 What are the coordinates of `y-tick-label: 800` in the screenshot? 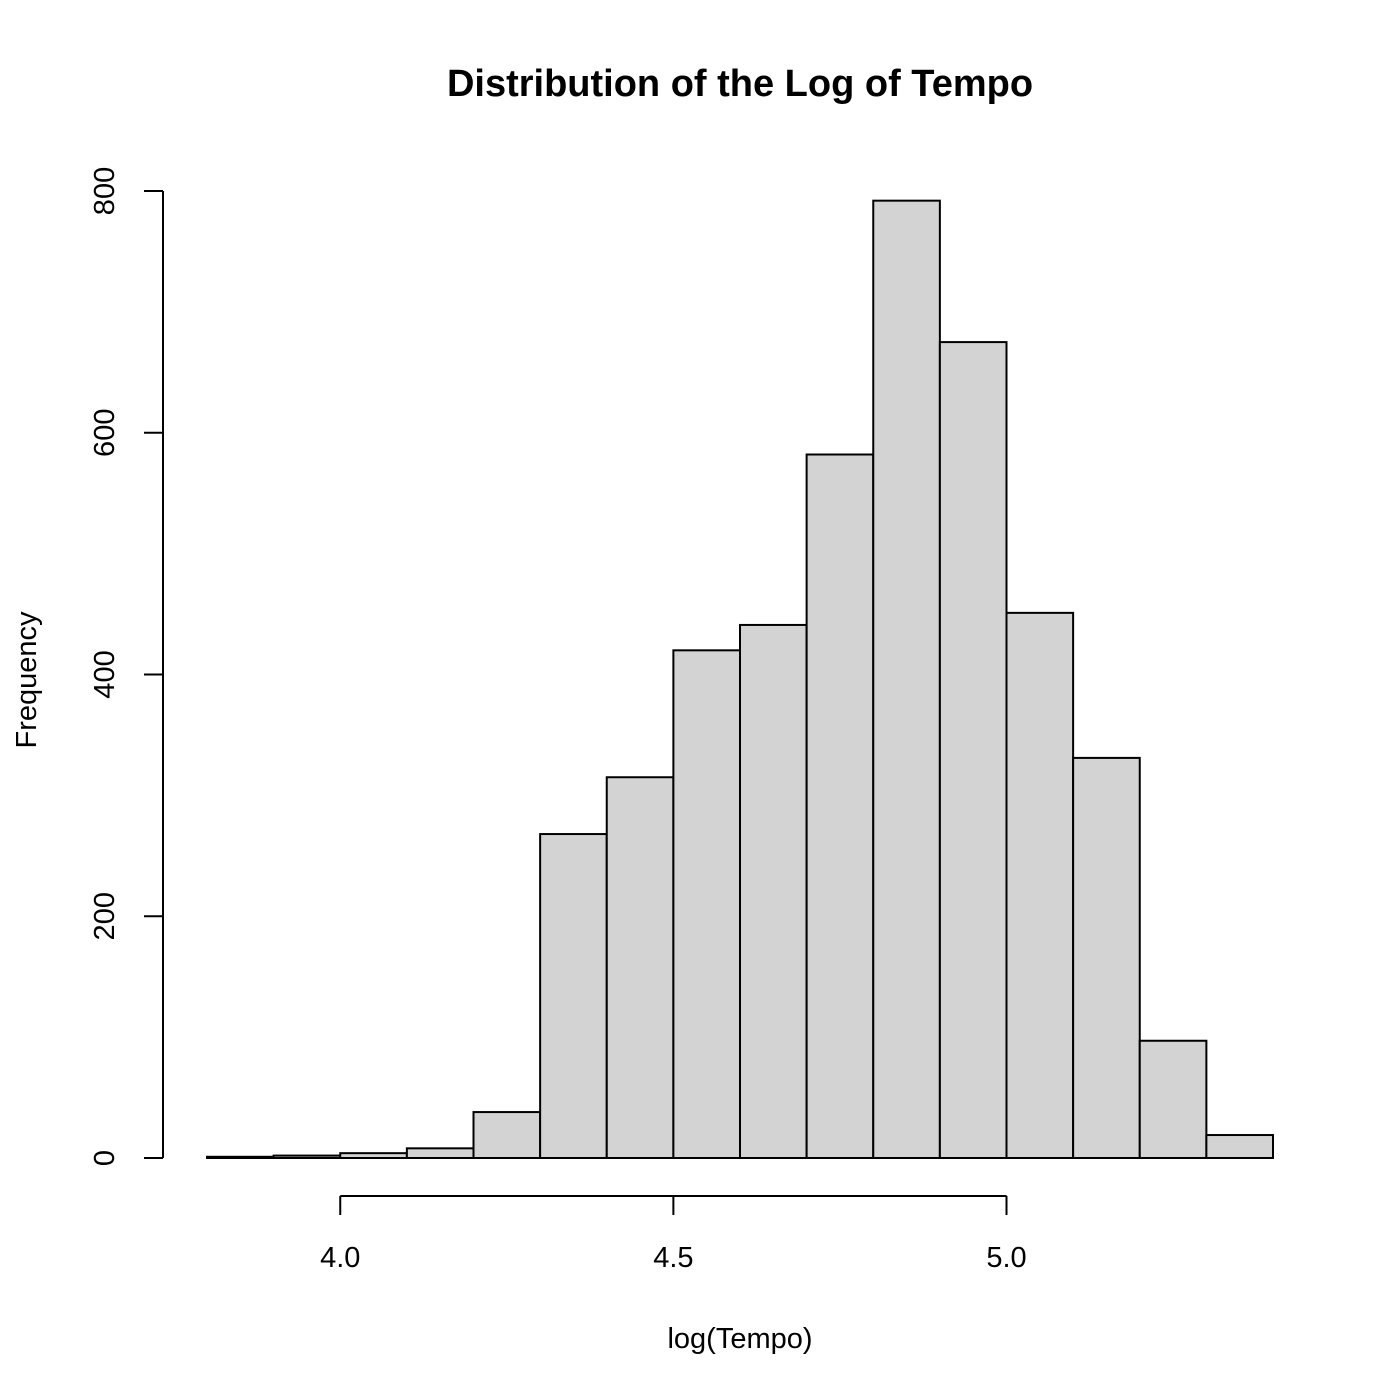 It's located at (105, 191).